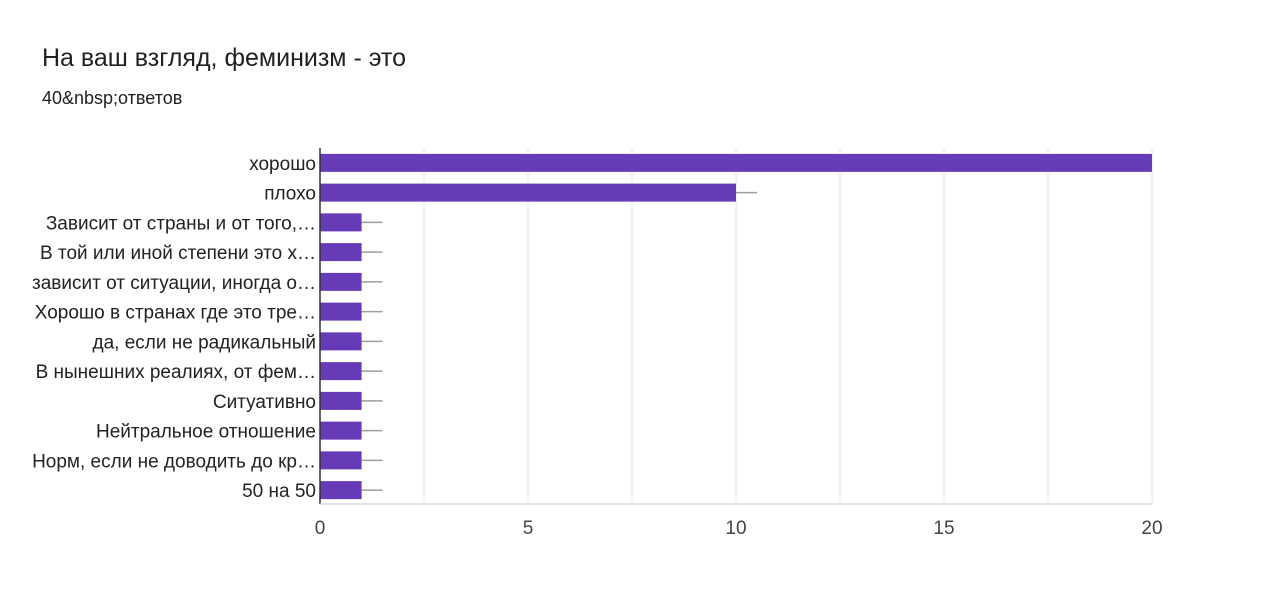 The image size is (1280, 609). I want to click on response-count: 40&nbsp;ответов, so click(112, 98).